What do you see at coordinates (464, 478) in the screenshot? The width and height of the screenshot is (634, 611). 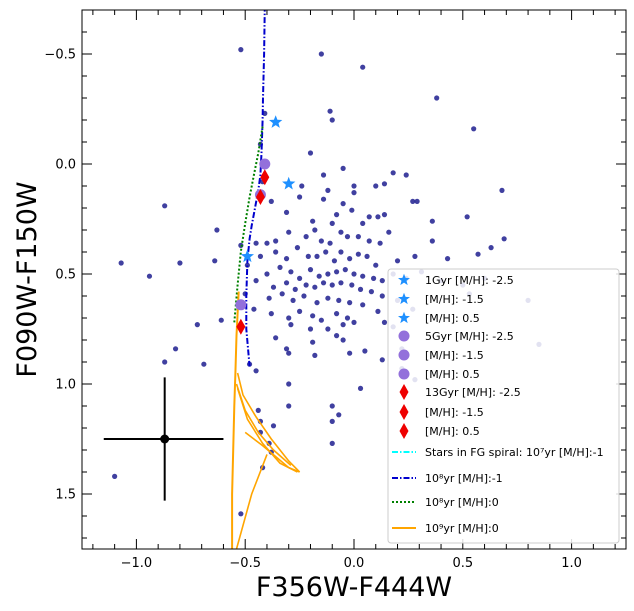 I see `legend-entry-label: 10⁸yr [M/H]:-1` at bounding box center [464, 478].